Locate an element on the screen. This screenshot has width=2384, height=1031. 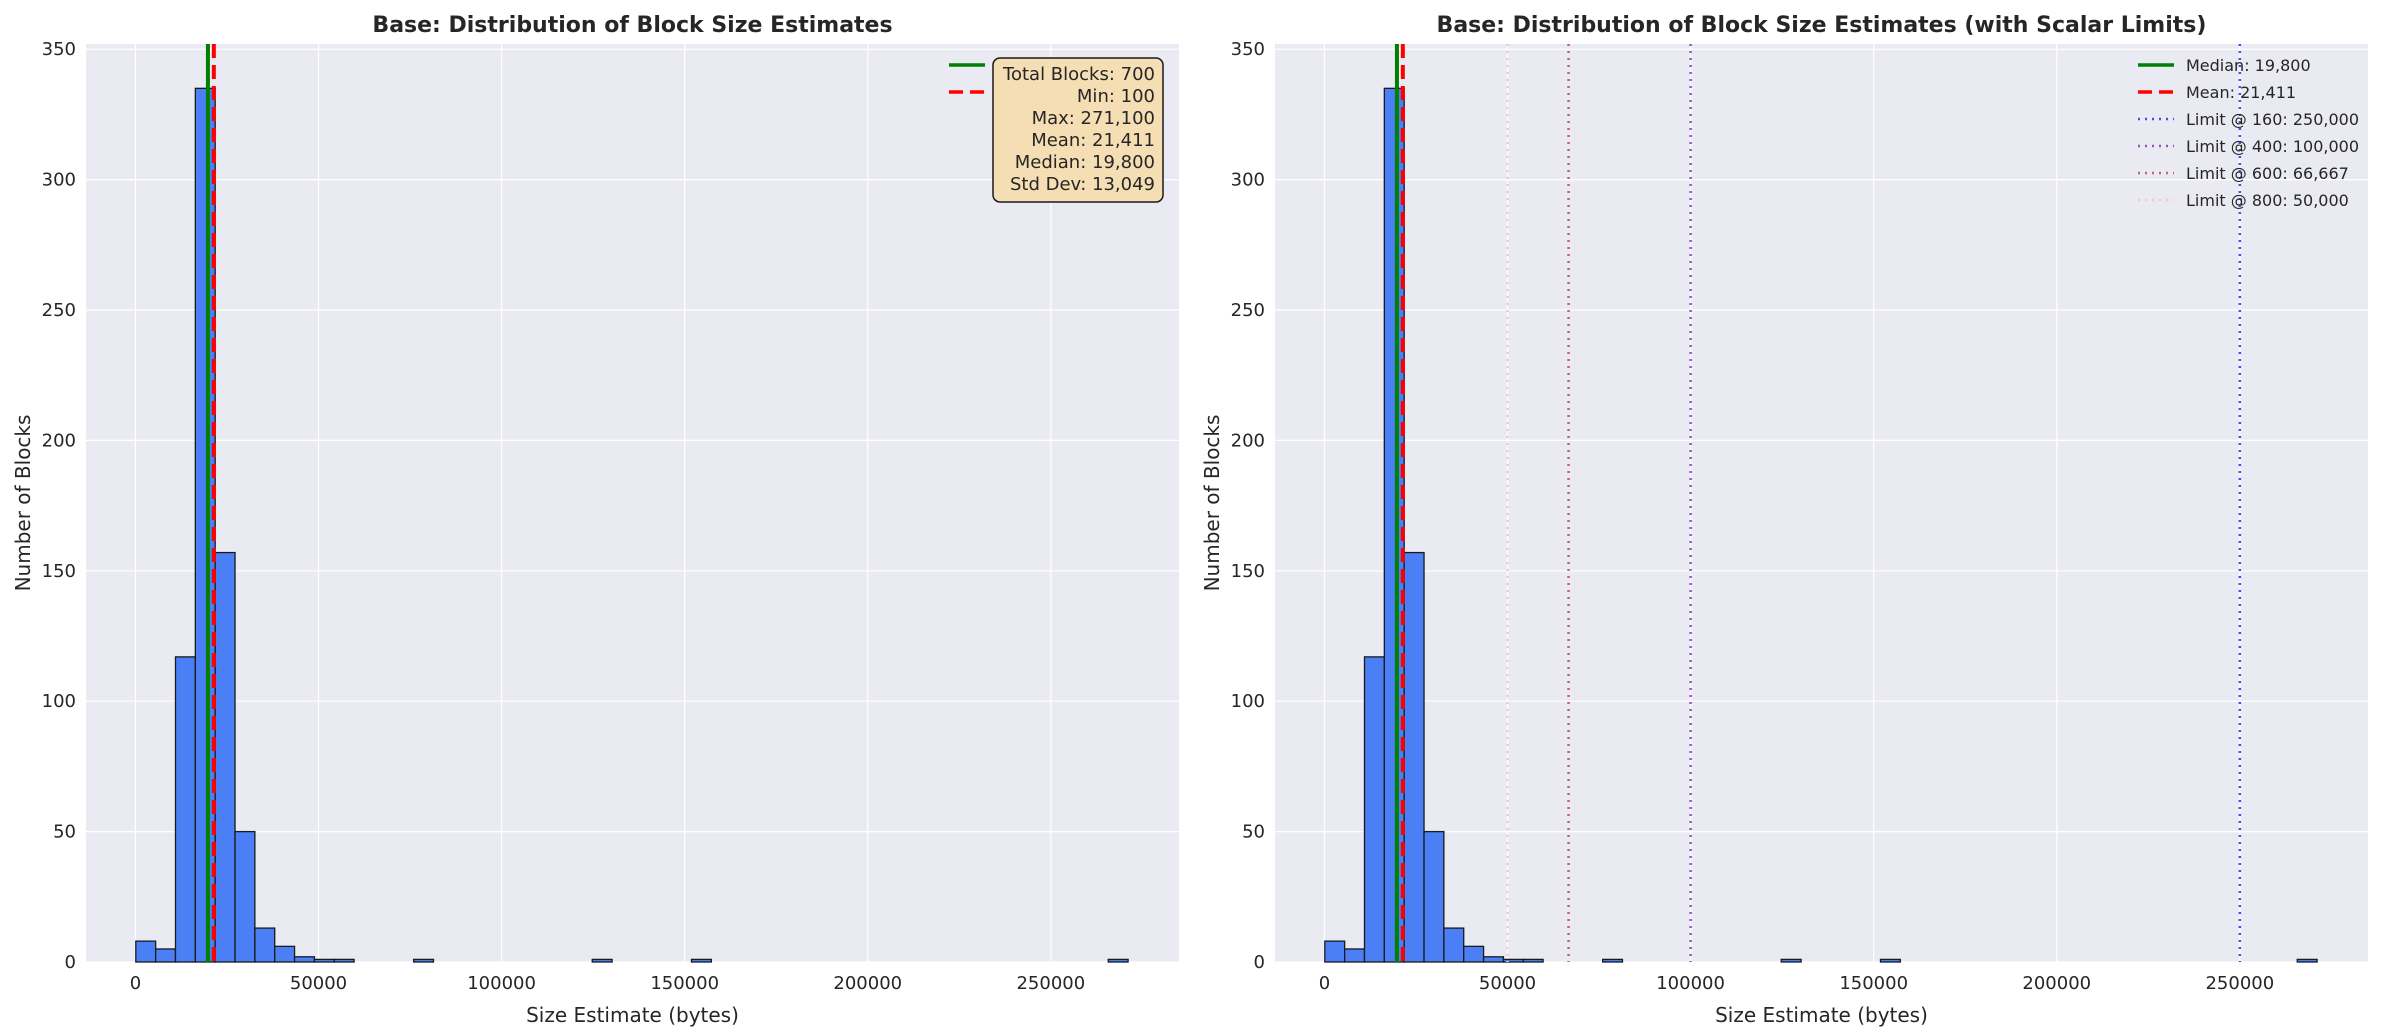
stats-line: Mean: 21,411 is located at coordinates (1093, 140).